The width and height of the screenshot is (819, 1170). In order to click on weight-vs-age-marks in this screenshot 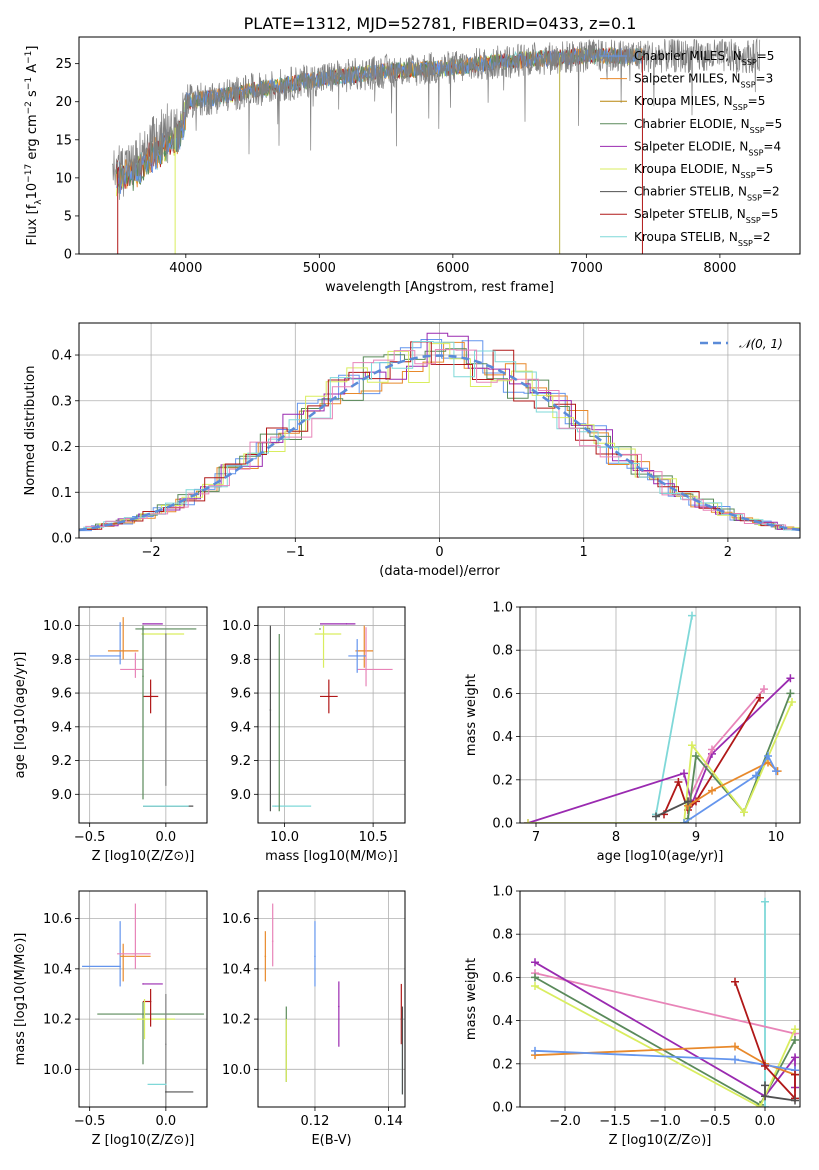, I will do `click(660, 717)`.